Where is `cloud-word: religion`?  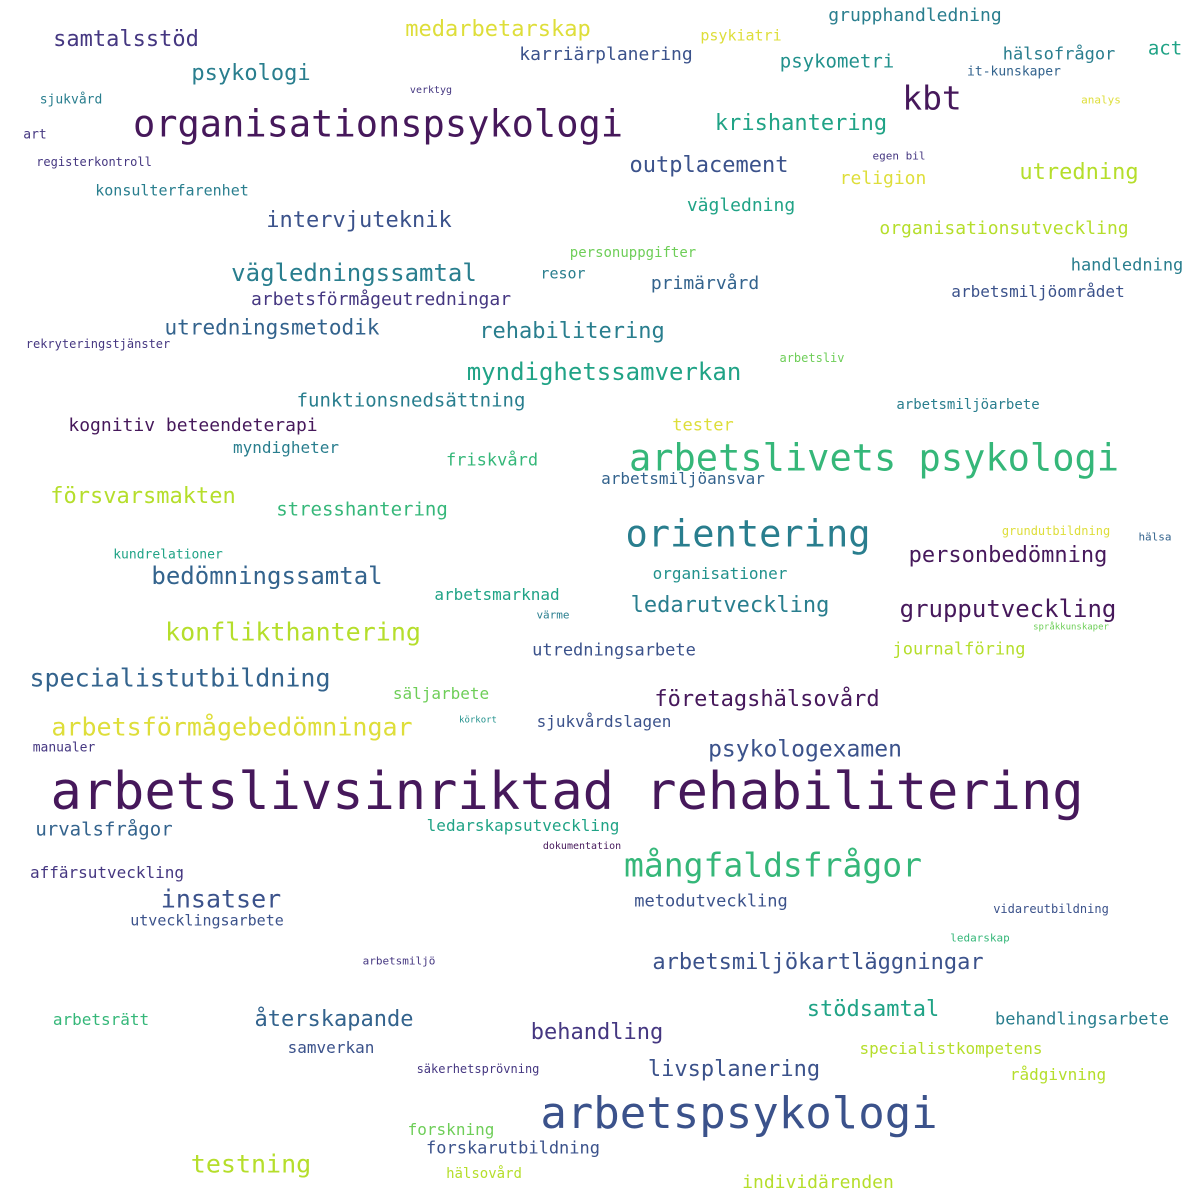
cloud-word: religion is located at coordinates (883, 178).